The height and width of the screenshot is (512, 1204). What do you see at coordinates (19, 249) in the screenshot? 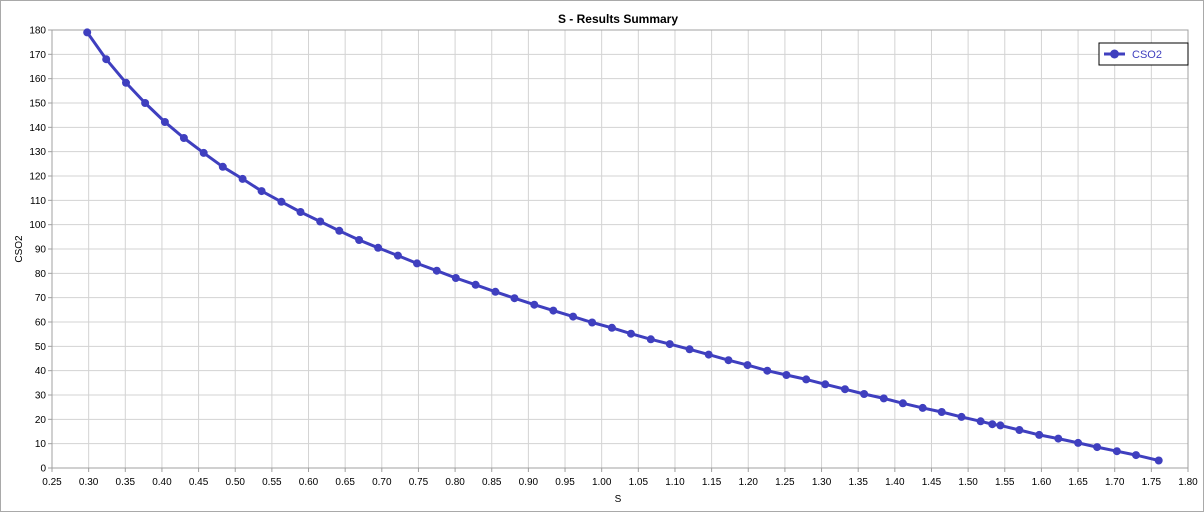
I see `y-axis-label: CSO2` at bounding box center [19, 249].